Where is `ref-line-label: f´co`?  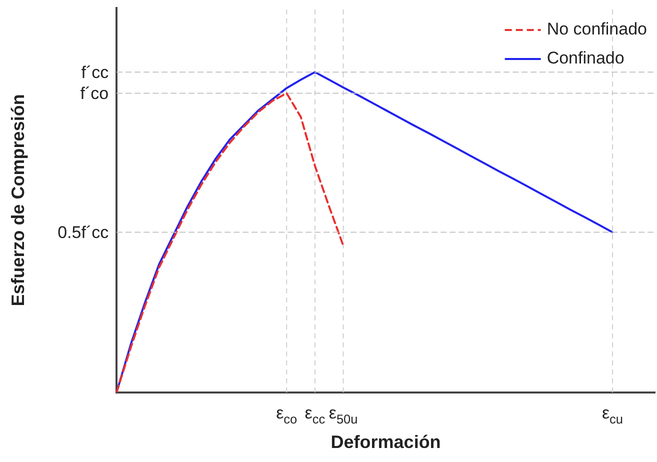
ref-line-label: f´co is located at coordinates (94, 94).